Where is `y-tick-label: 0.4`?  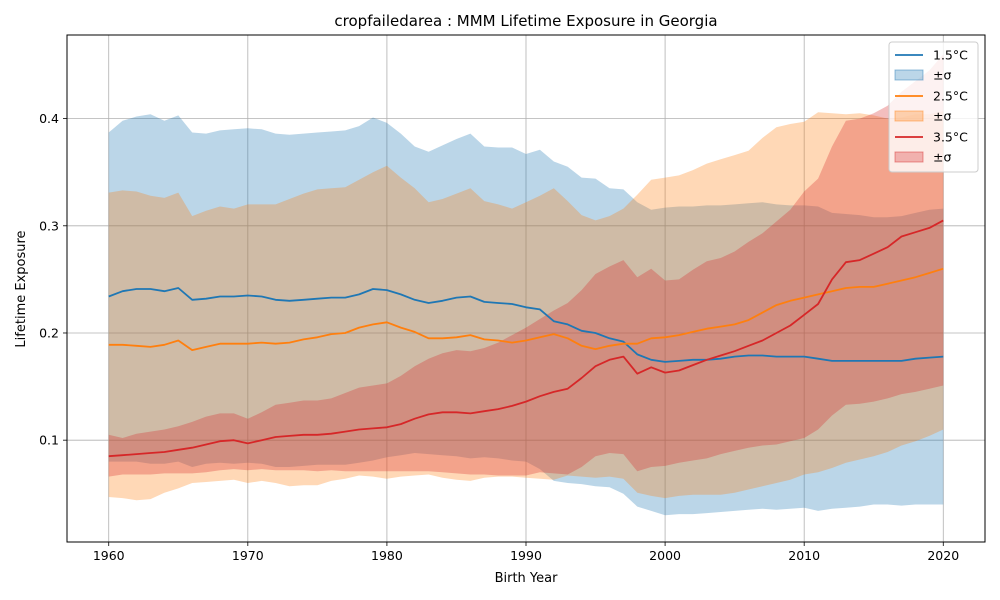 y-tick-label: 0.4 is located at coordinates (49, 118).